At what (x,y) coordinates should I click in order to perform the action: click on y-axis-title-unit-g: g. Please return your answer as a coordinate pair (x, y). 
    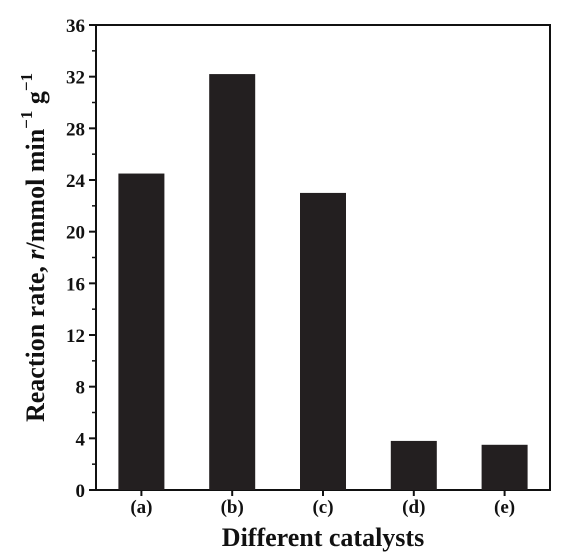
    Looking at the image, I should click on (35, 101).